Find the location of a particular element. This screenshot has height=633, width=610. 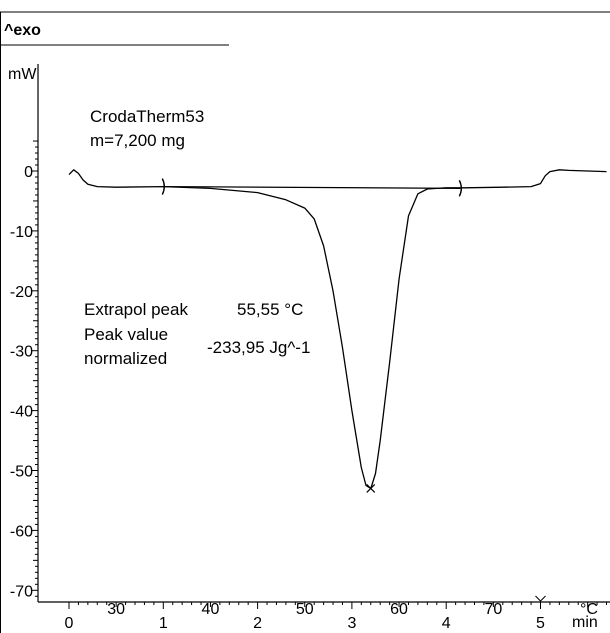

exo-direction-label: ^exo is located at coordinates (22, 30).